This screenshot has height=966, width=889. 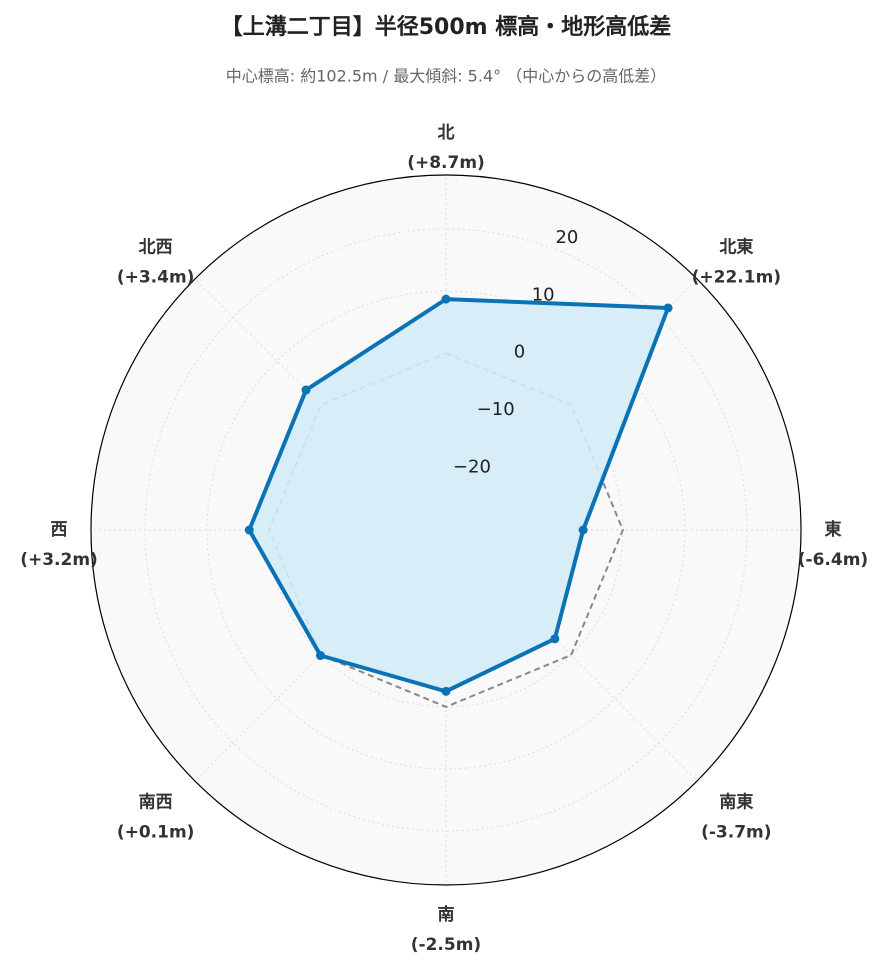 What do you see at coordinates (156, 832) in the screenshot?
I see `value-label: (+0.1m)` at bounding box center [156, 832].